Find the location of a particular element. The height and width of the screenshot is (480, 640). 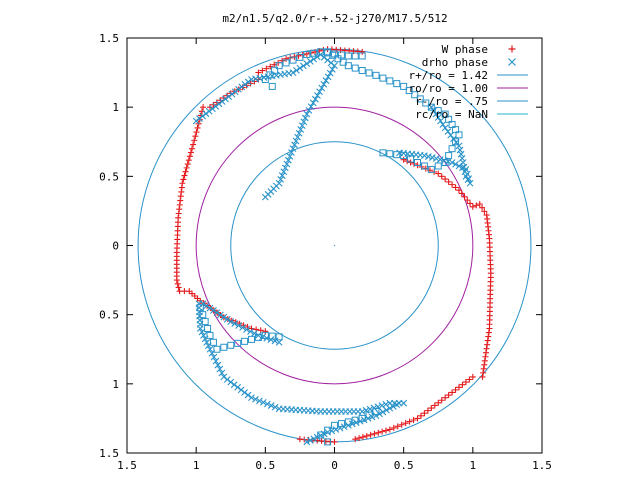

x-tick-label: 0.5 is located at coordinates (265, 465).